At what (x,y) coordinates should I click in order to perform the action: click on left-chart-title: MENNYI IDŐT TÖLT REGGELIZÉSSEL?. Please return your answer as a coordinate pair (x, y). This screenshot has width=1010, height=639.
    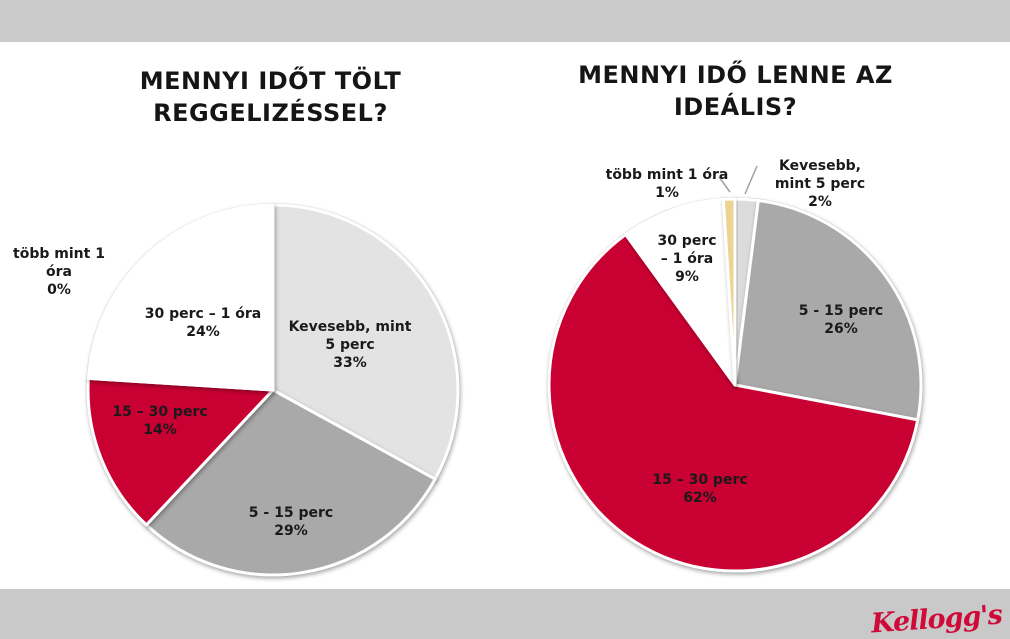
    Looking at the image, I should click on (270, 97).